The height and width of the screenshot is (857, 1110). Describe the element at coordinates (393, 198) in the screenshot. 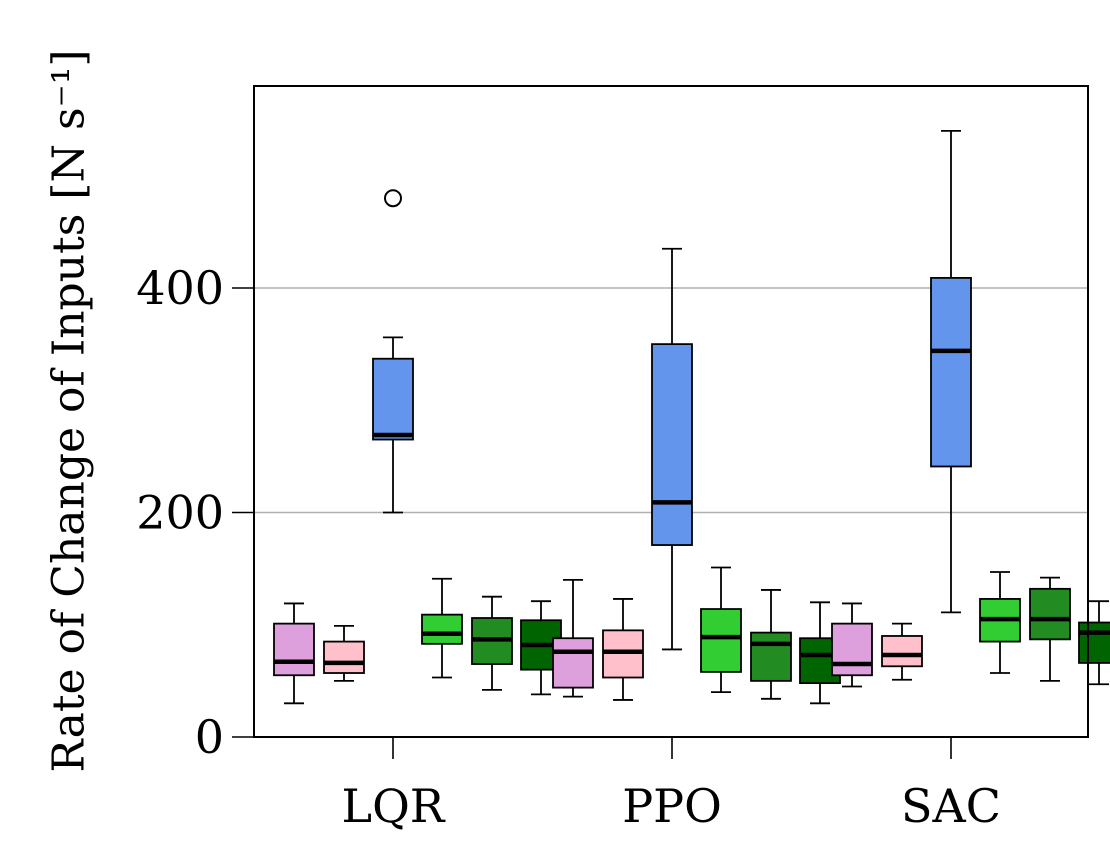

I see `outlier-point` at that location.